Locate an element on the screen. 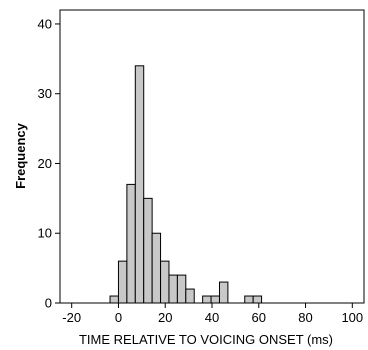  x-tick-label: 40 is located at coordinates (212, 317).